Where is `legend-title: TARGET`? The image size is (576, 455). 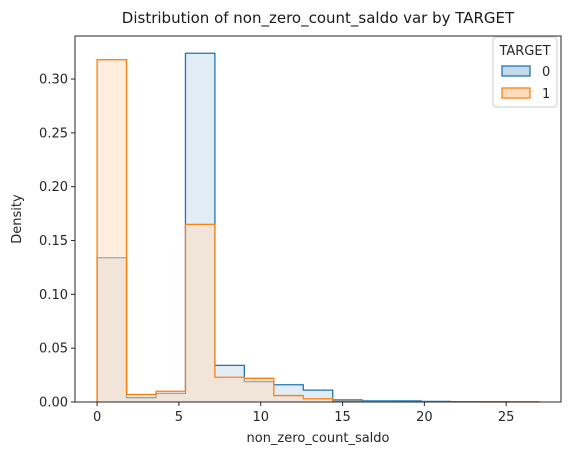
legend-title: TARGET is located at coordinates (524, 51).